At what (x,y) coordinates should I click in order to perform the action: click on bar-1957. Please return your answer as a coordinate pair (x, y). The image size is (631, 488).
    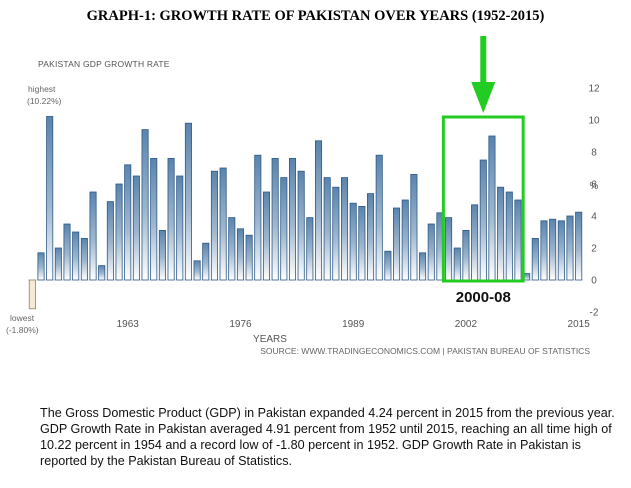
    Looking at the image, I should click on (76, 256).